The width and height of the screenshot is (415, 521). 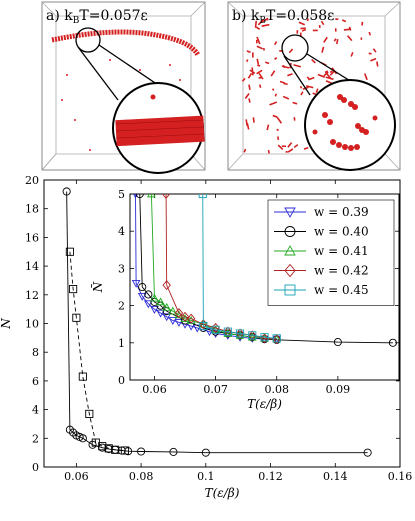 I want to click on main-xtick-label: 0.08, so click(x=141, y=476).